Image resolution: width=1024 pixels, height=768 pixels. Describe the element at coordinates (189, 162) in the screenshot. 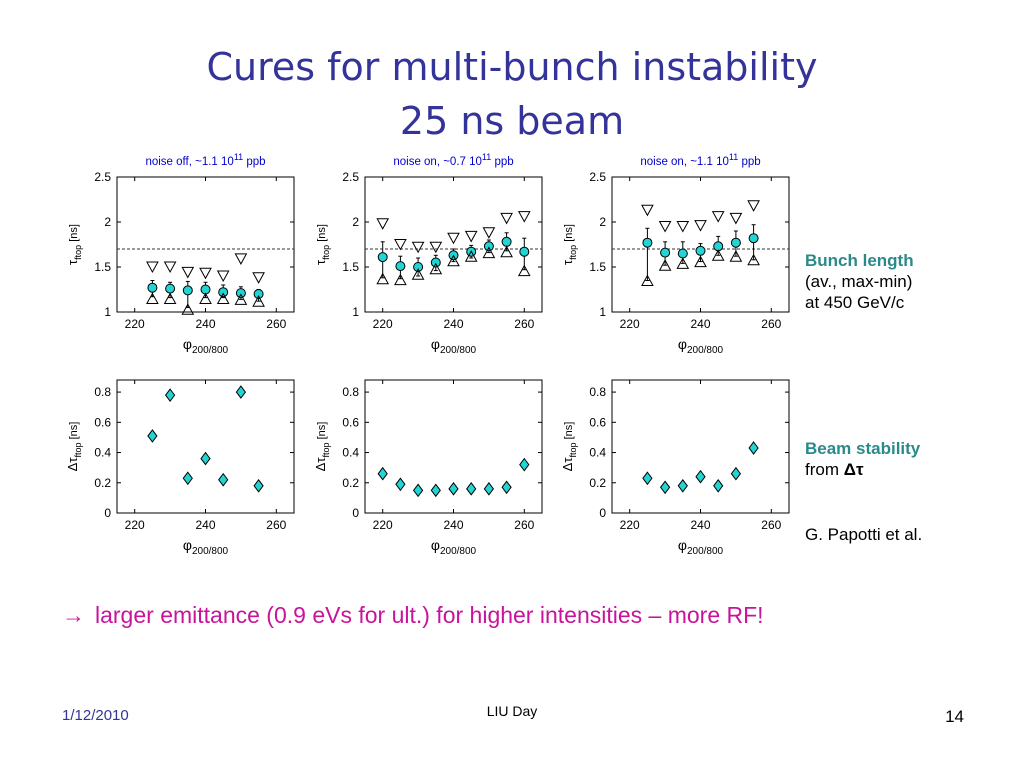

I see `panel-title-main: noise off, ~1.1 10` at that location.